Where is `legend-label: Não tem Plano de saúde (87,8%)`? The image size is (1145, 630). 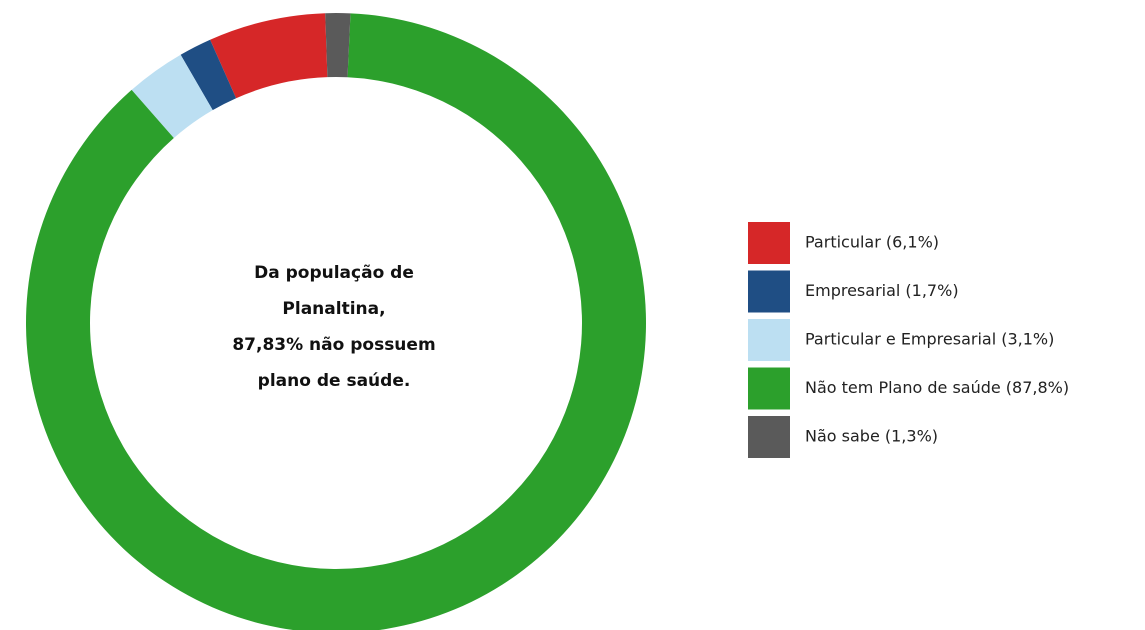 legend-label: Não tem Plano de saúde (87,8%) is located at coordinates (937, 387).